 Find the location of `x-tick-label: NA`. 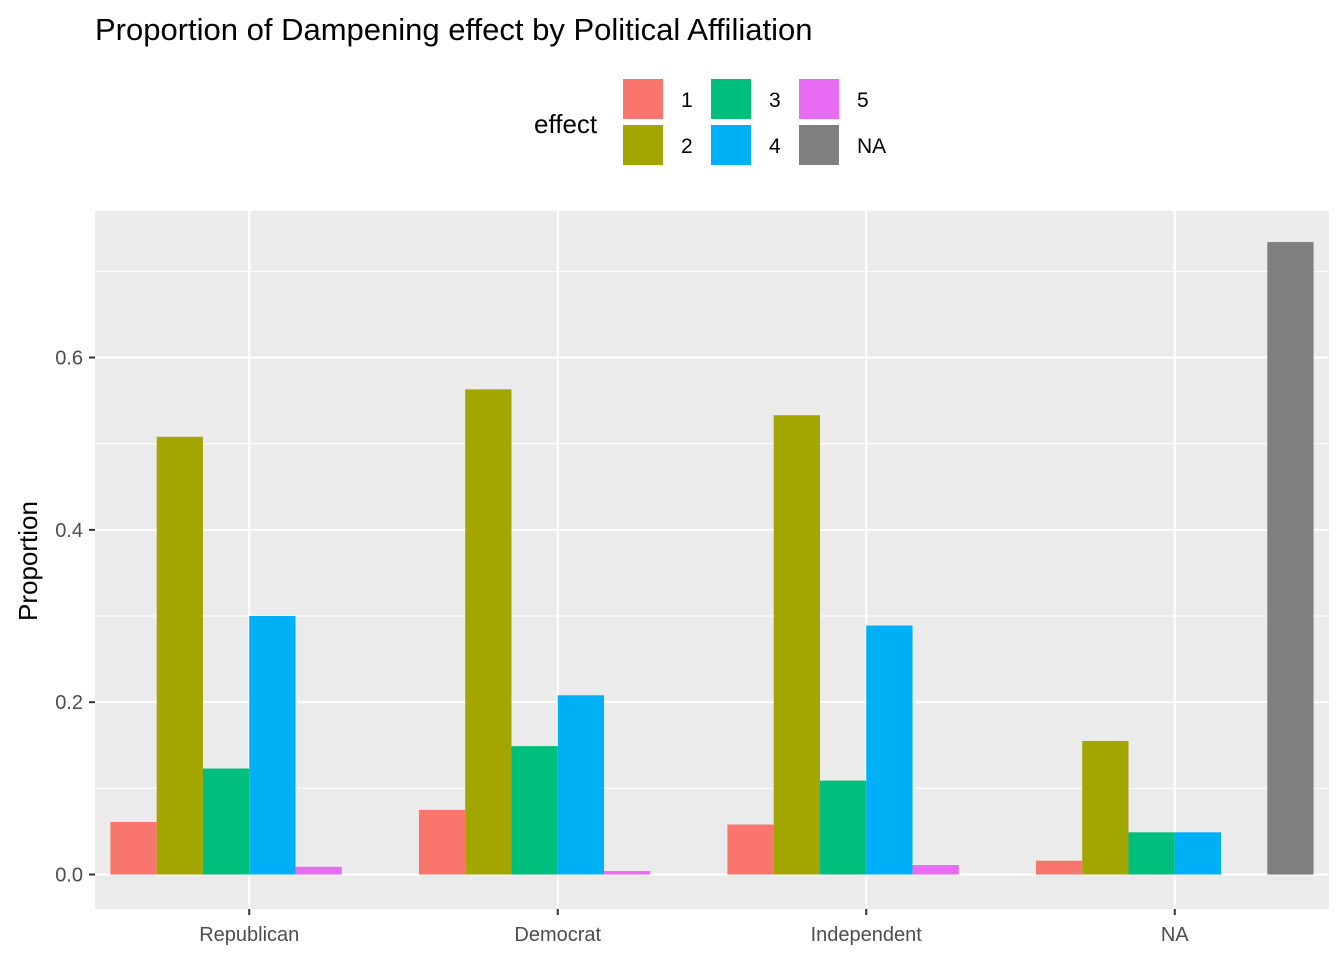

x-tick-label: NA is located at coordinates (1175, 935).